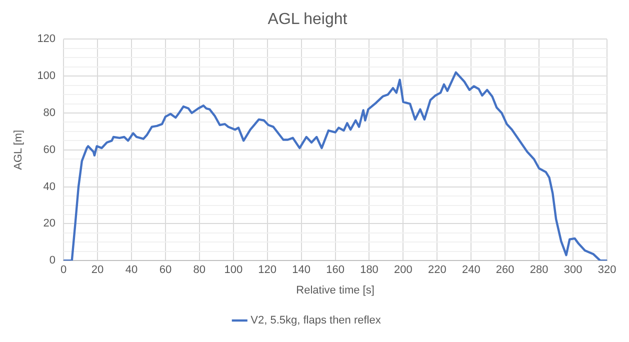 The image size is (629, 342). Describe the element at coordinates (335, 290) in the screenshot. I see `x-axis-title: Relative time [s]` at that location.